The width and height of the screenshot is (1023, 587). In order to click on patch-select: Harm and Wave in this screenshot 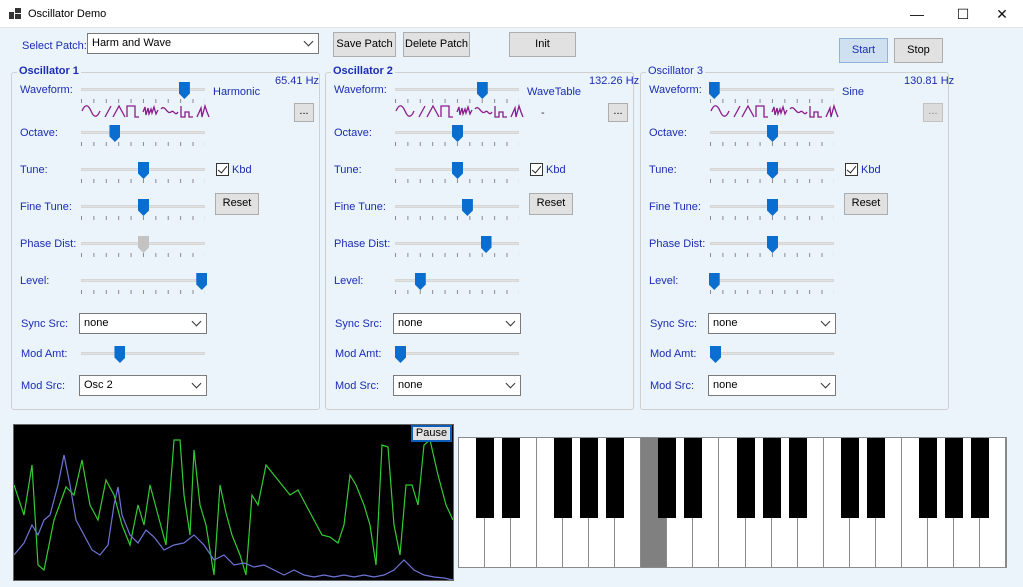, I will do `click(203, 43)`.